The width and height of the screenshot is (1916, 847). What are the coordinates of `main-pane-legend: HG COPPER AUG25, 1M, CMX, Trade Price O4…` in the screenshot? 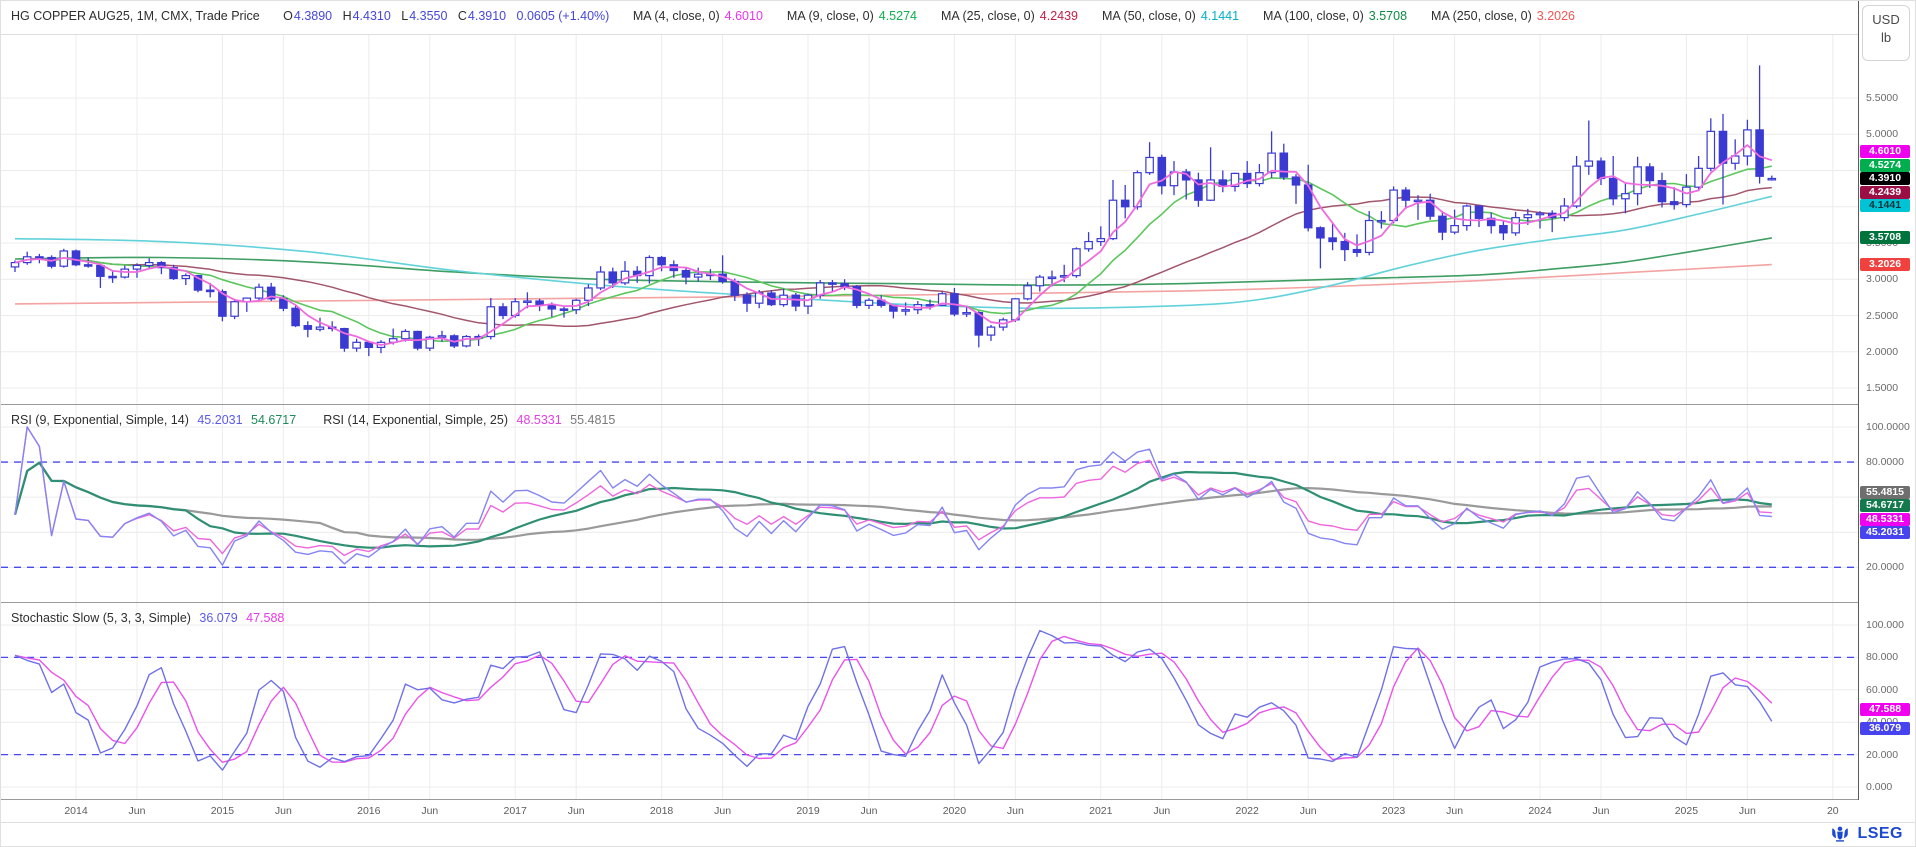 It's located at (805, 16).